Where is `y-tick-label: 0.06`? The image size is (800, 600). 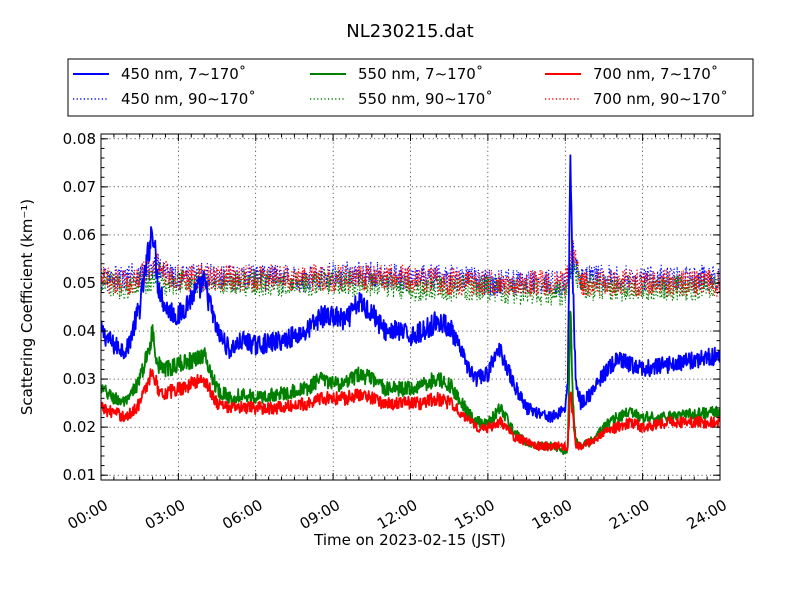 y-tick-label: 0.06 is located at coordinates (79, 235).